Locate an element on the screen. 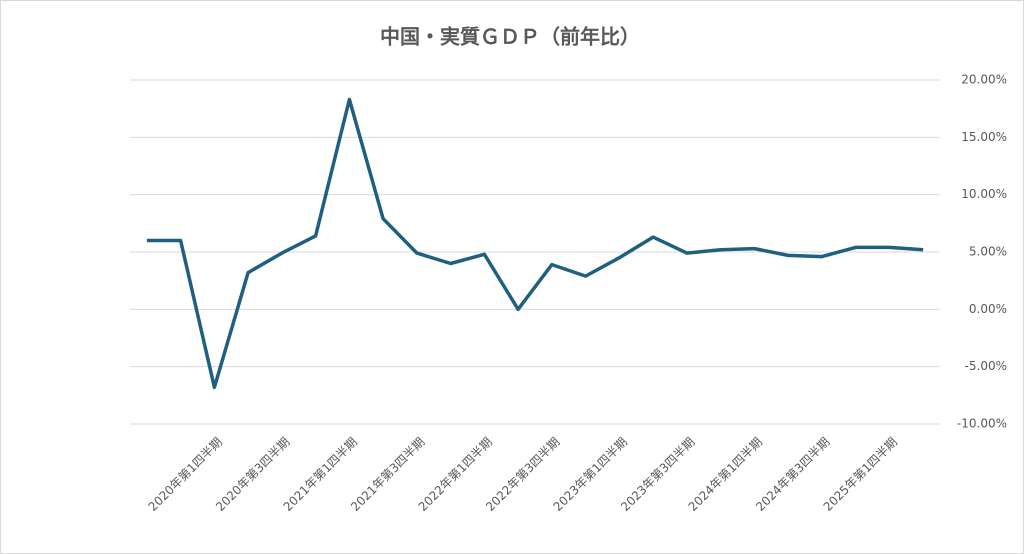 The width and height of the screenshot is (1024, 554). y-tick-label: 0.00% is located at coordinates (988, 309).